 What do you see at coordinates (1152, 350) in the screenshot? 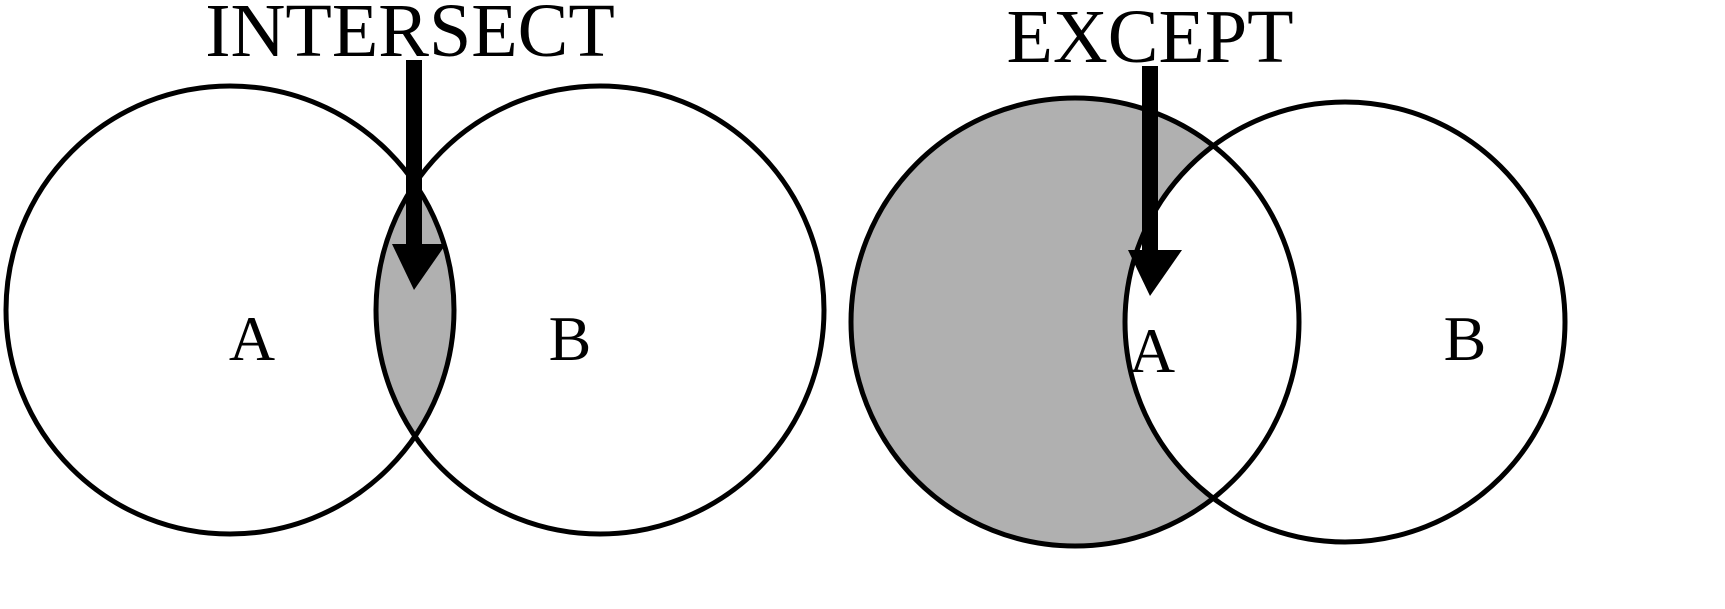
I see `except-set-a-label: A` at bounding box center [1152, 350].